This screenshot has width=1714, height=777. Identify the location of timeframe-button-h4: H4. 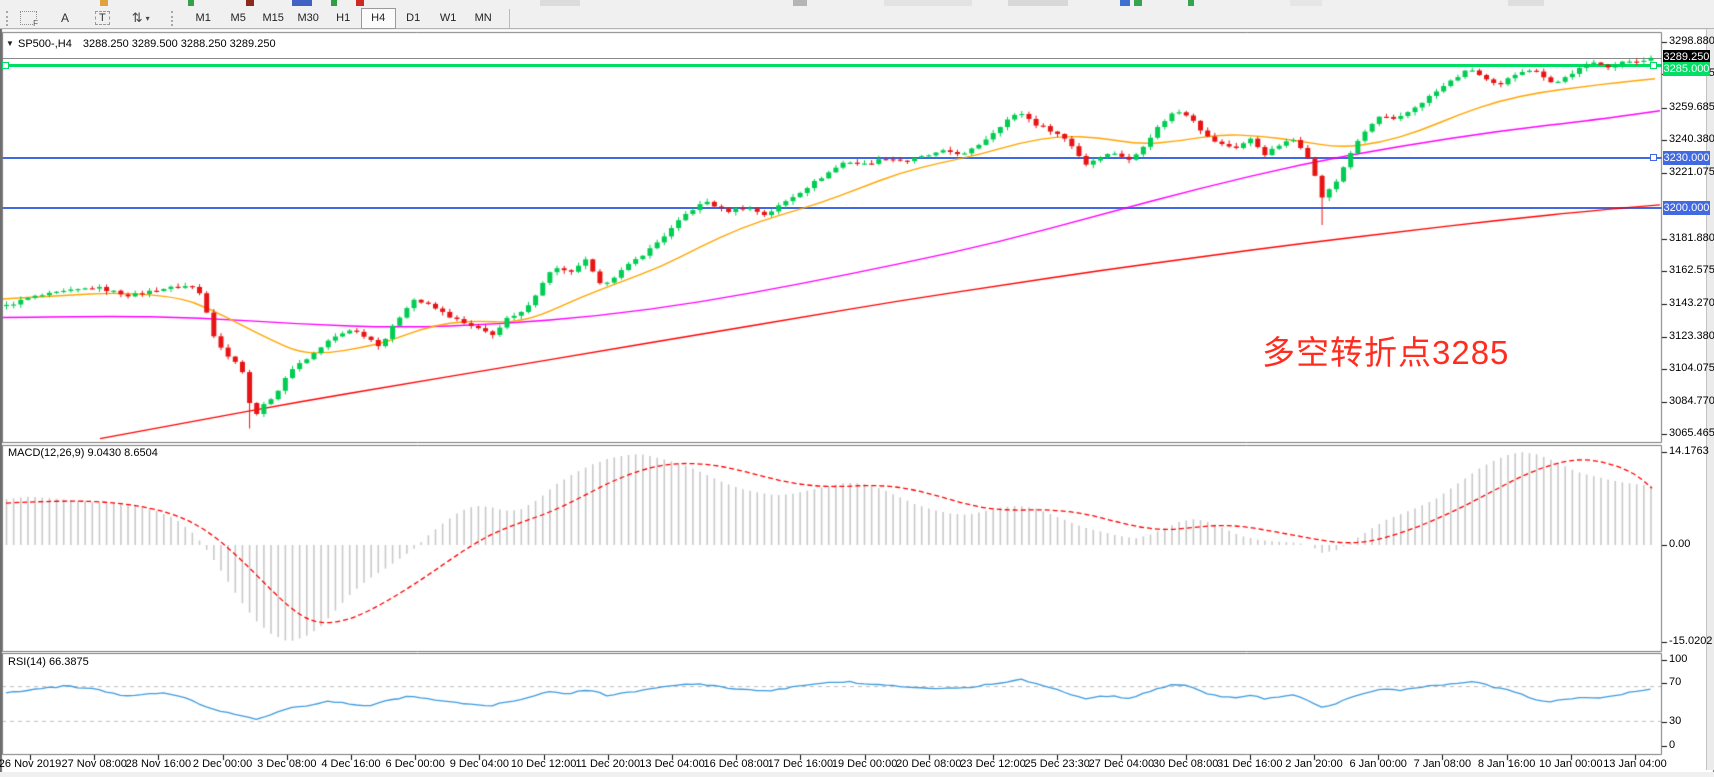
(378, 18).